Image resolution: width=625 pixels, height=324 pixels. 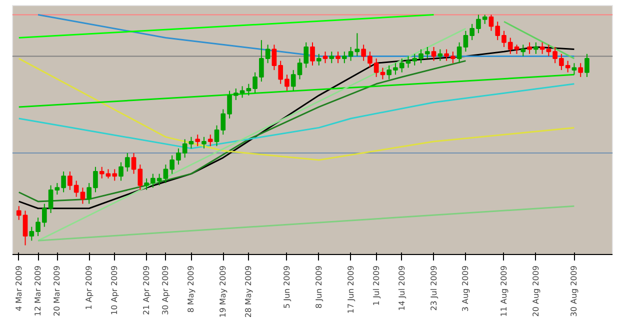 I want to click on x-tick-label: 5 Jun 2009, so click(x=287, y=287).